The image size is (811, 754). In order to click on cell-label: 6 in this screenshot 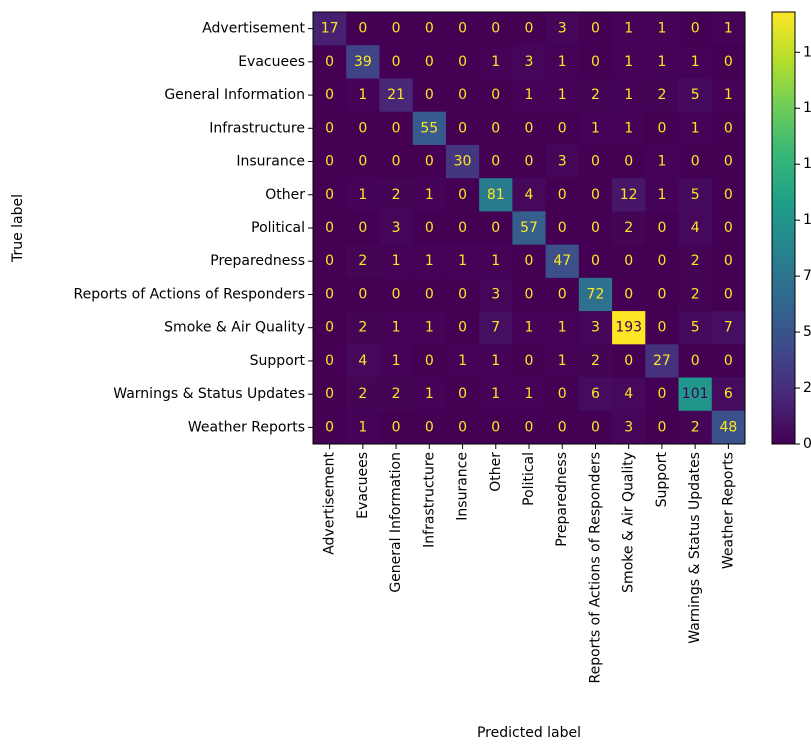, I will do `click(595, 394)`.